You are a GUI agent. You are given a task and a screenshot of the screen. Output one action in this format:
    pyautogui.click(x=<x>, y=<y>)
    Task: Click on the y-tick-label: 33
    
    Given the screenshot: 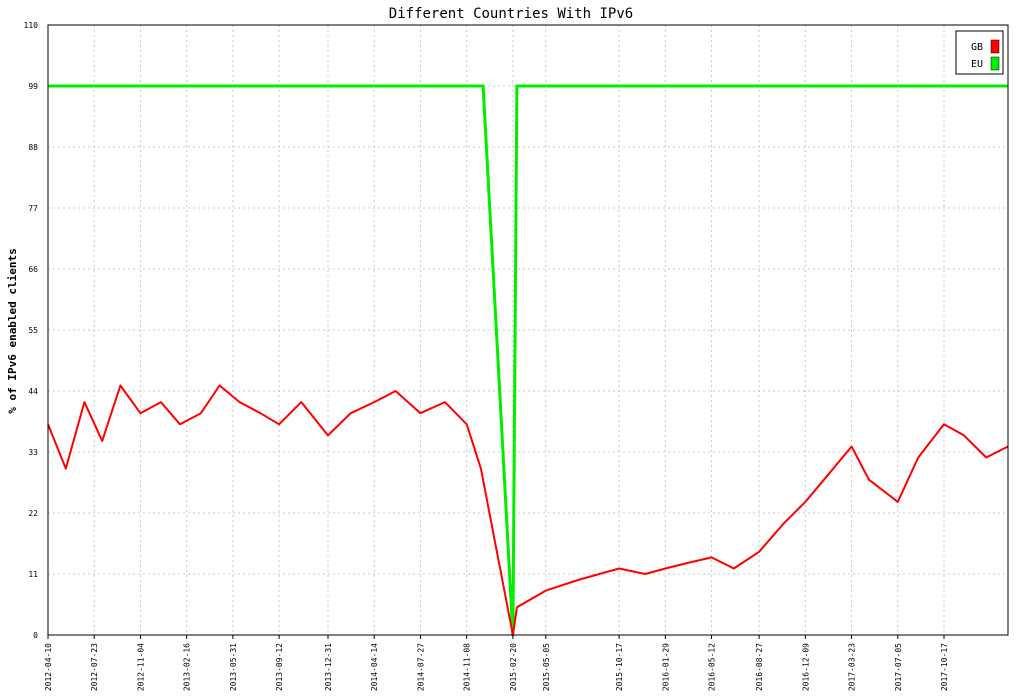 What is the action you would take?
    pyautogui.click(x=33, y=452)
    